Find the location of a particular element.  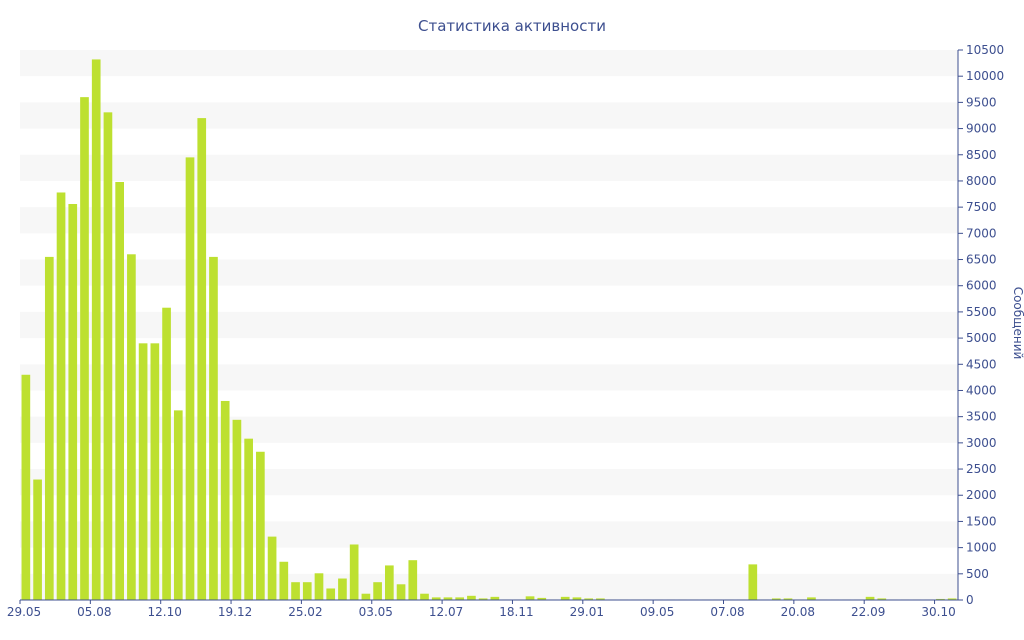

y-tick-label: 7500 is located at coordinates (981, 207).